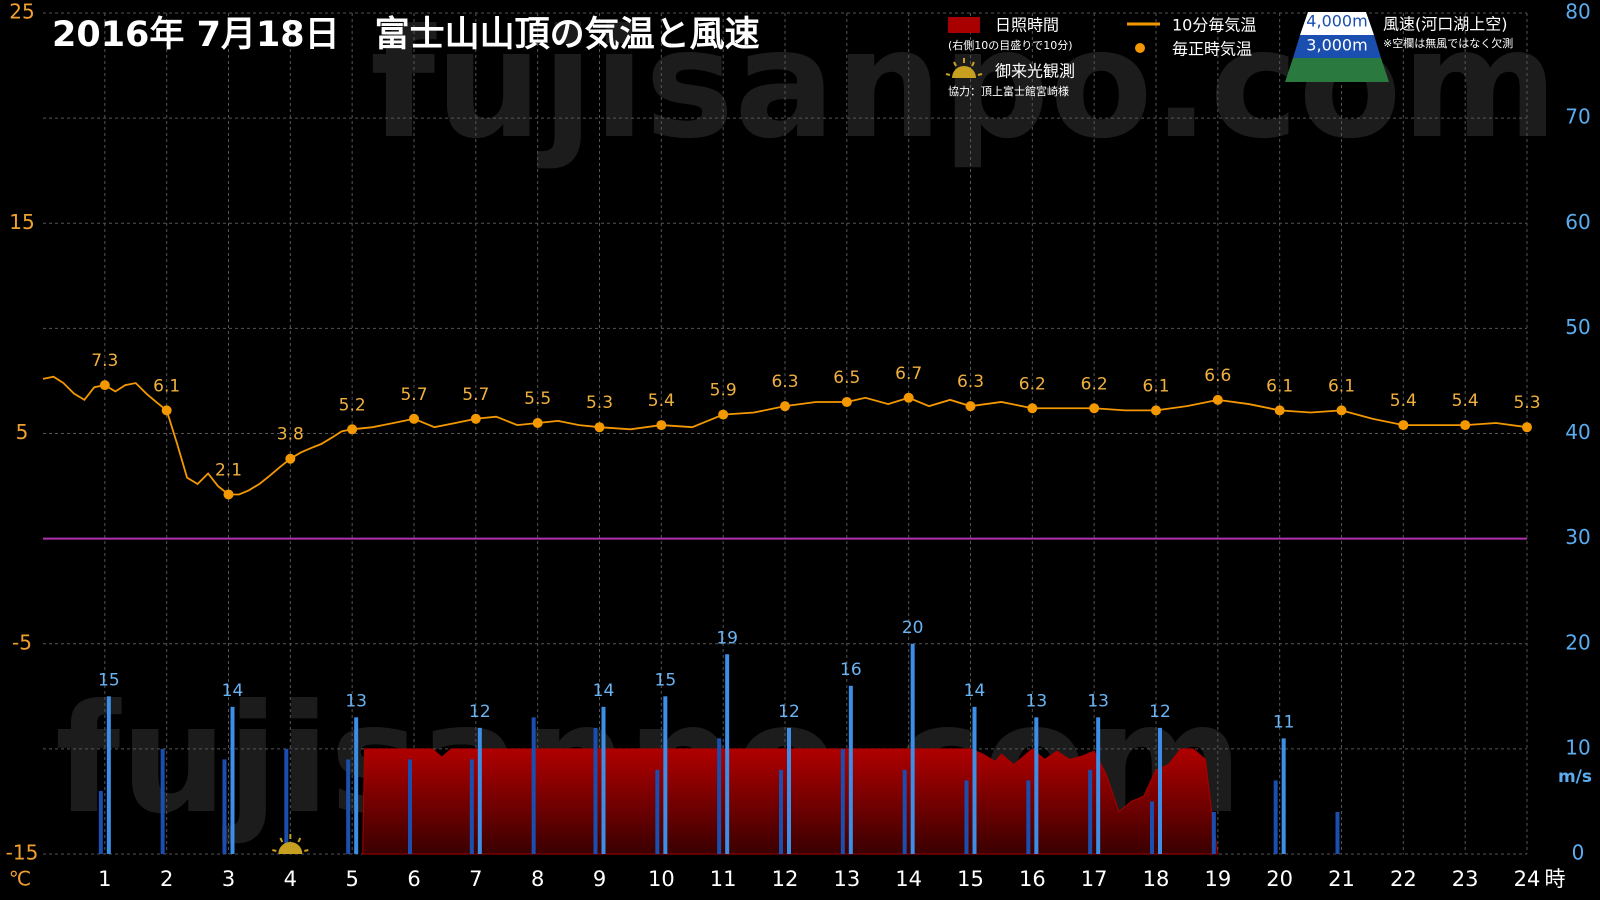 This screenshot has height=900, width=1600. I want to click on y2-tick-label: 50, so click(1577, 327).